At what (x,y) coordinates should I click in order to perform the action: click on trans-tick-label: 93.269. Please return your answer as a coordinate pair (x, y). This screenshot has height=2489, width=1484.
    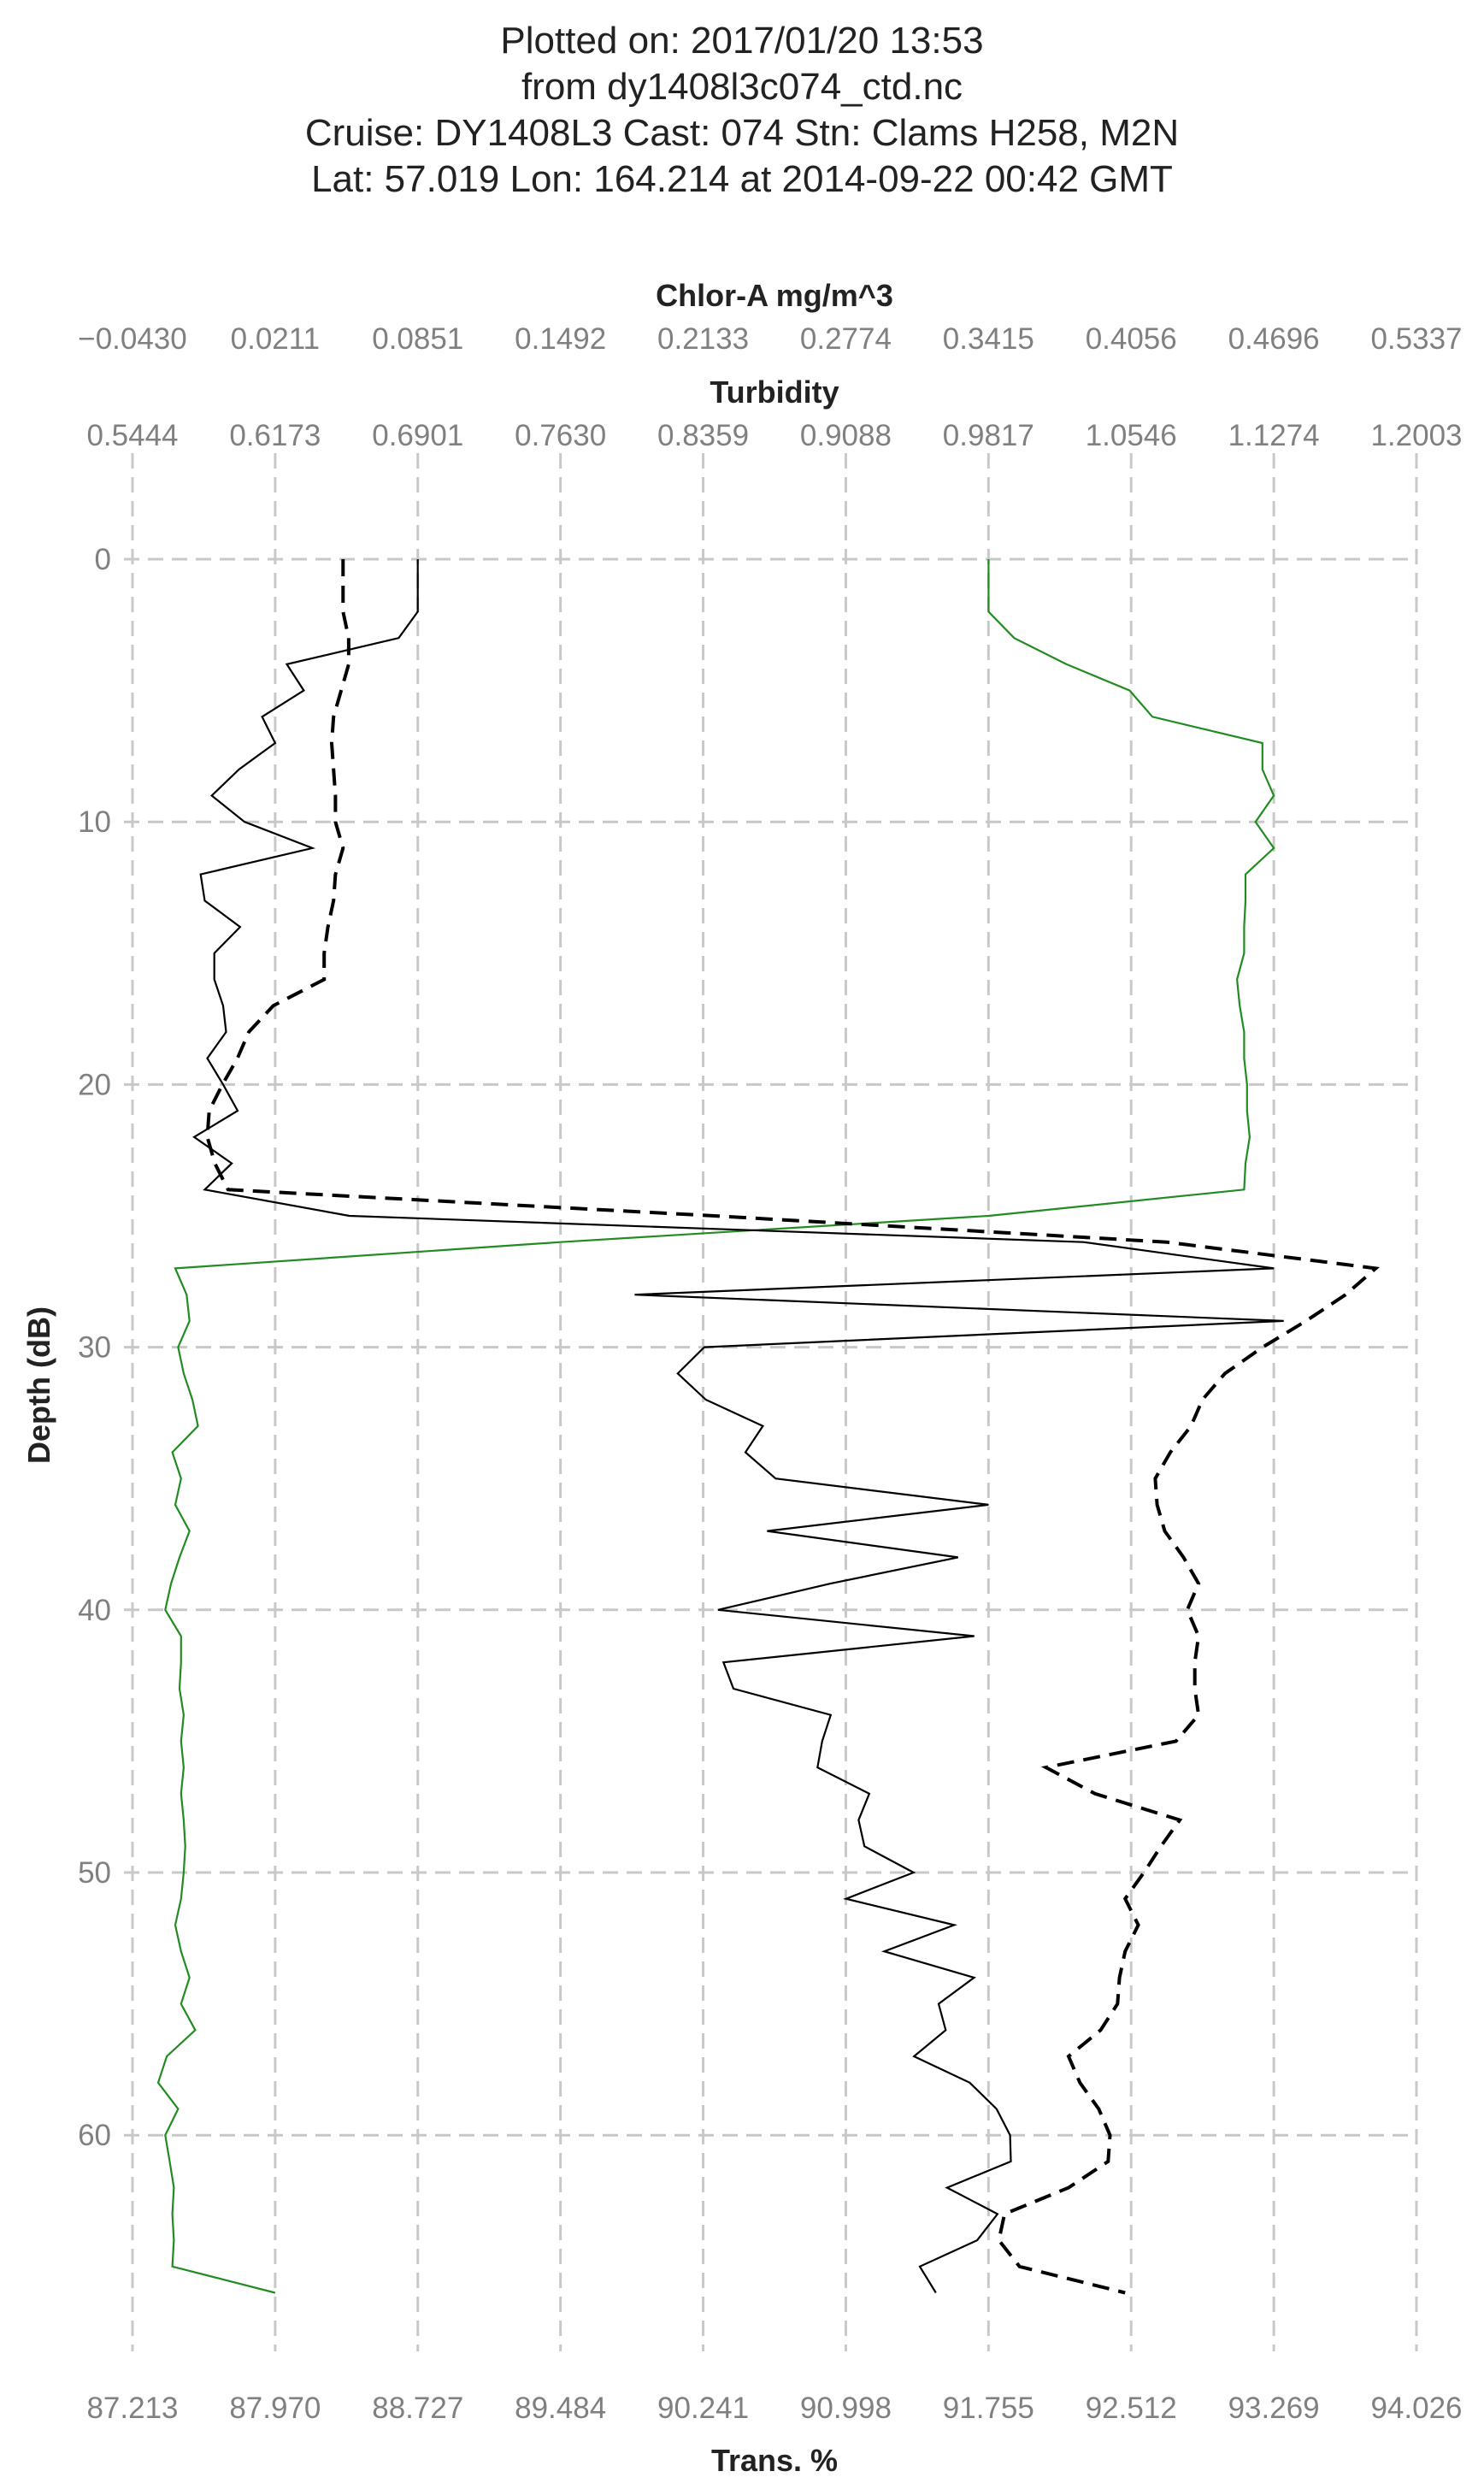
    Looking at the image, I should click on (1274, 2408).